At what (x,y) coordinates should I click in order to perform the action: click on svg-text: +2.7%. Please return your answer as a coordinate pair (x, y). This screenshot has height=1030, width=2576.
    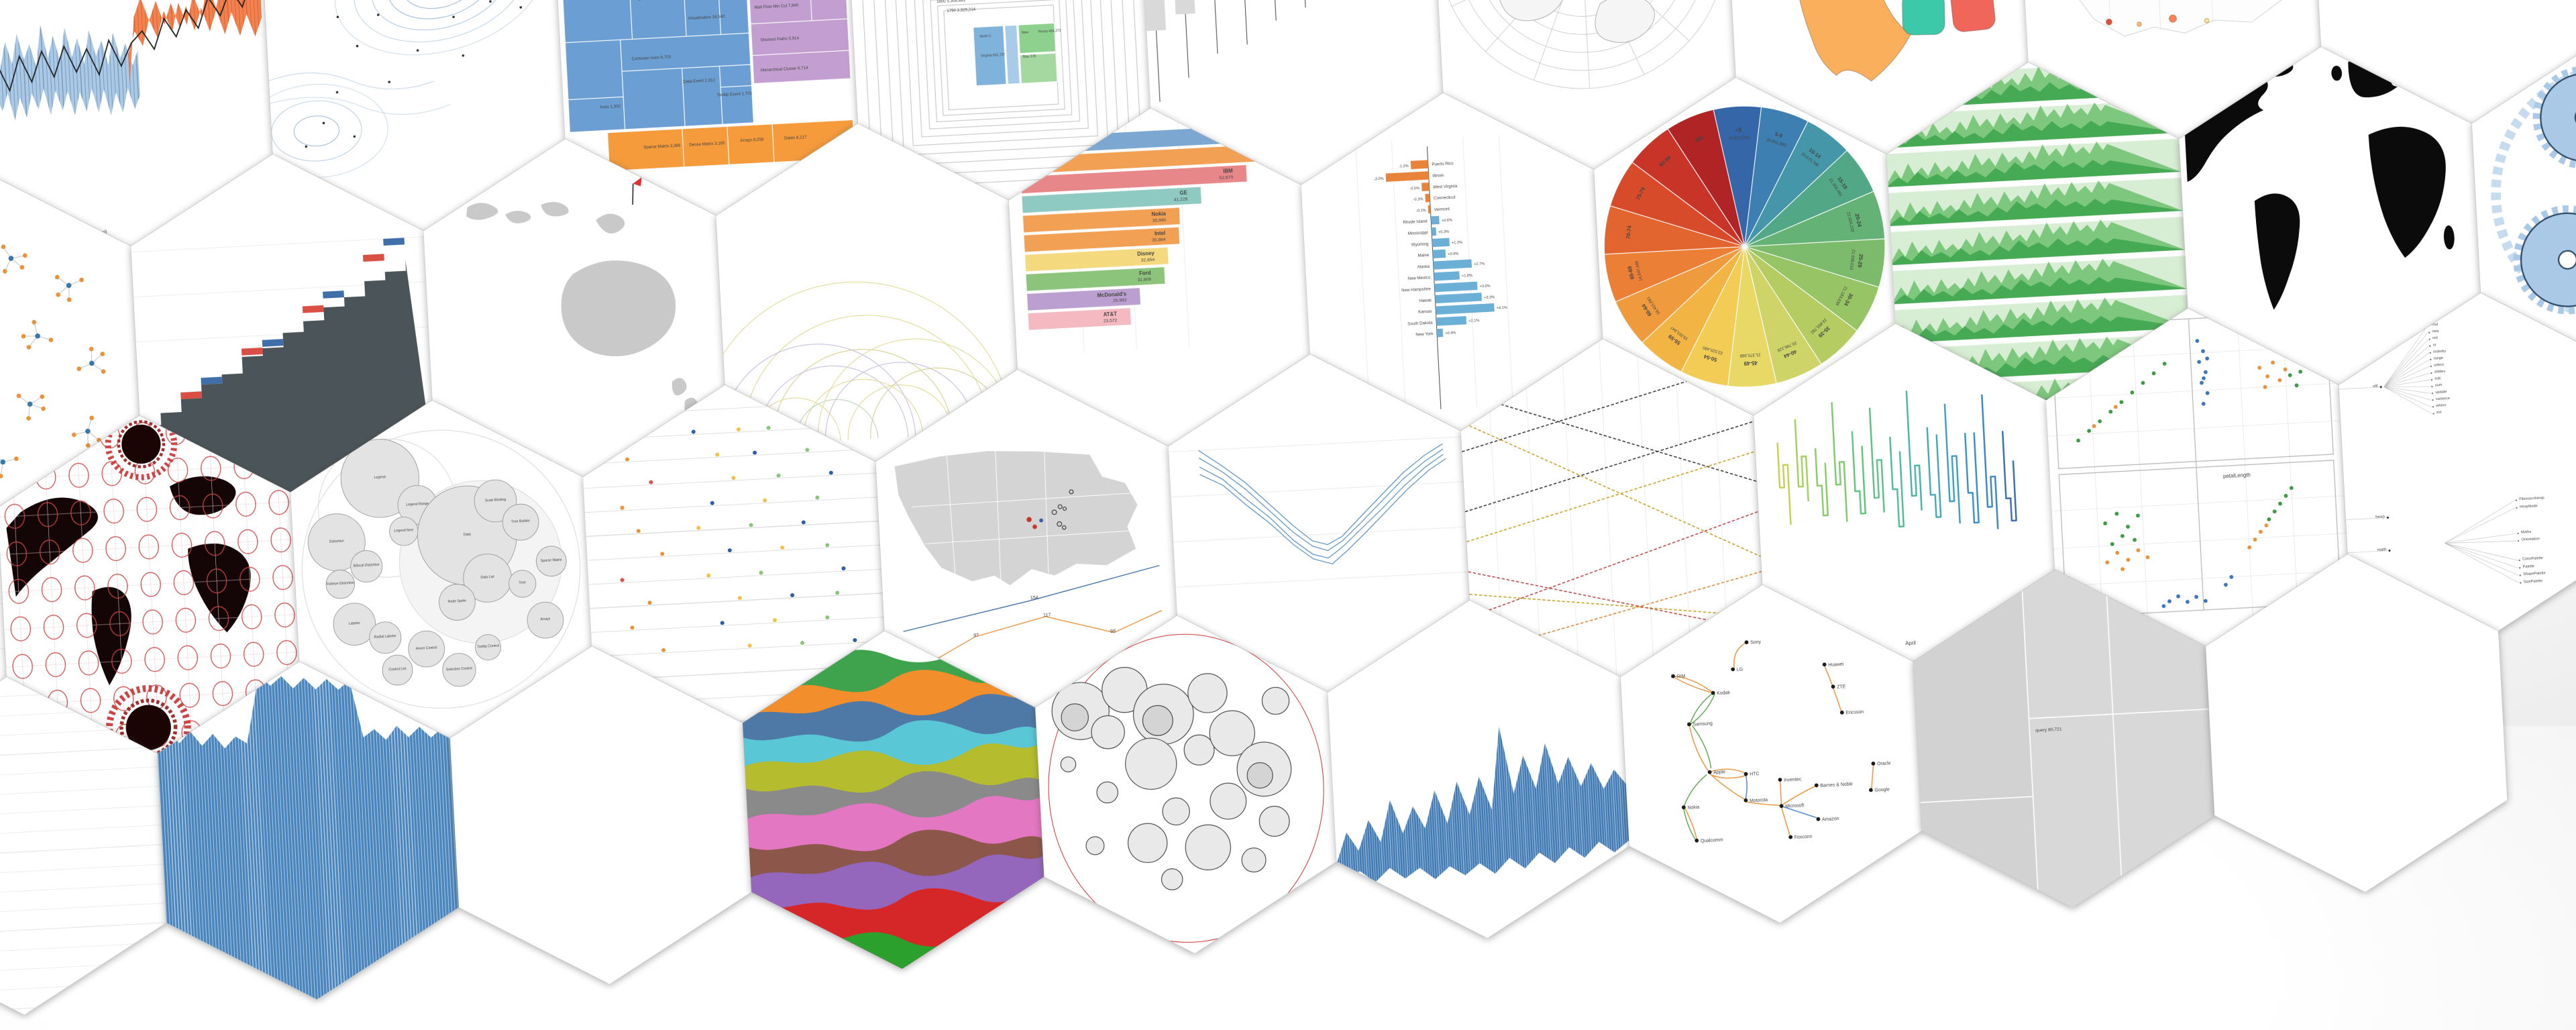
    Looking at the image, I should click on (1479, 264).